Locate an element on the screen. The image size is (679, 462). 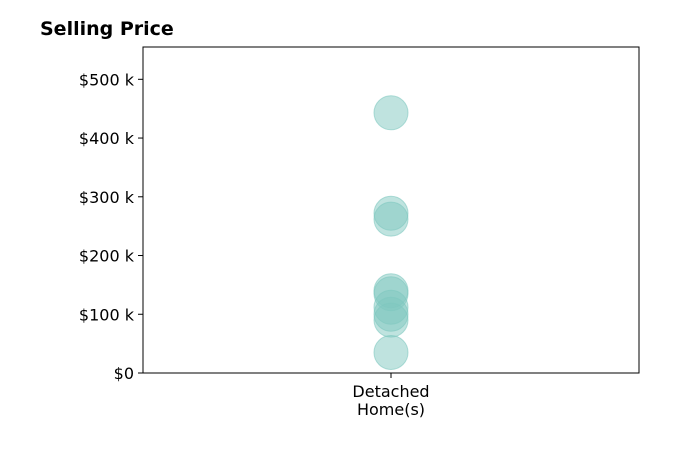
y-tick-label: $0 is located at coordinates (124, 373).